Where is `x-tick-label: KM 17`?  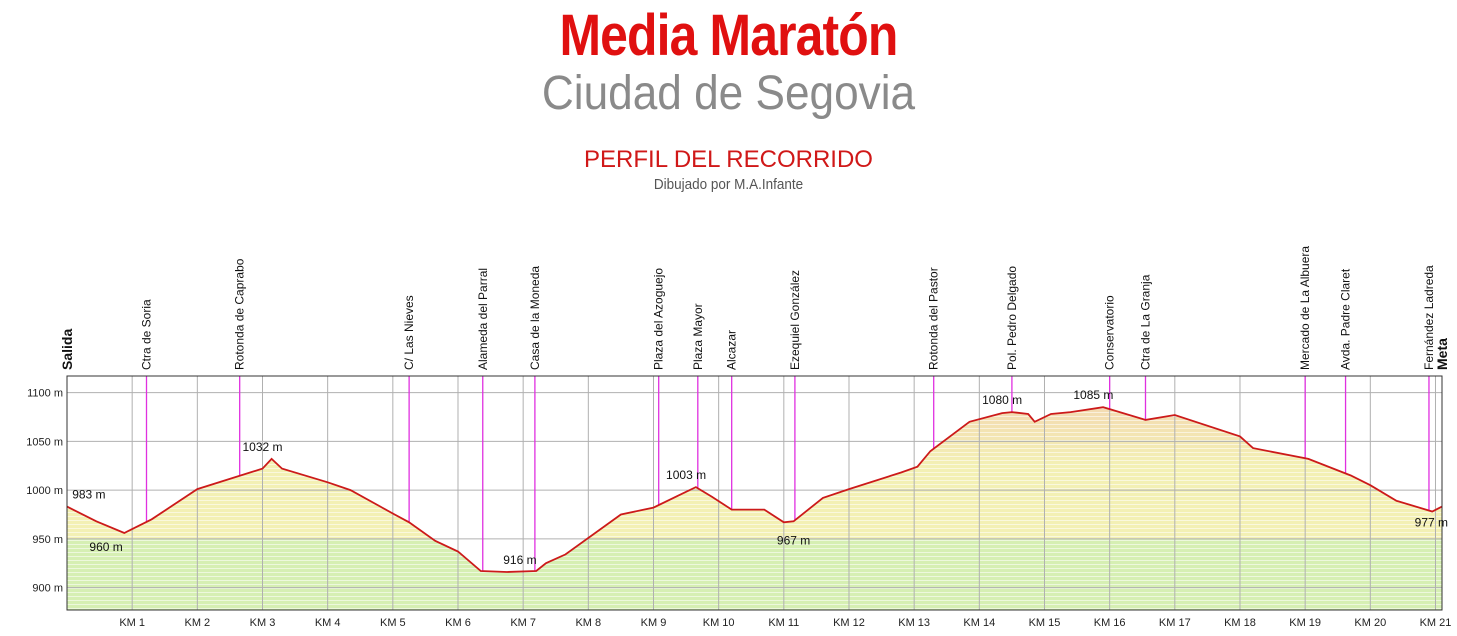 x-tick-label: KM 17 is located at coordinates (1175, 623).